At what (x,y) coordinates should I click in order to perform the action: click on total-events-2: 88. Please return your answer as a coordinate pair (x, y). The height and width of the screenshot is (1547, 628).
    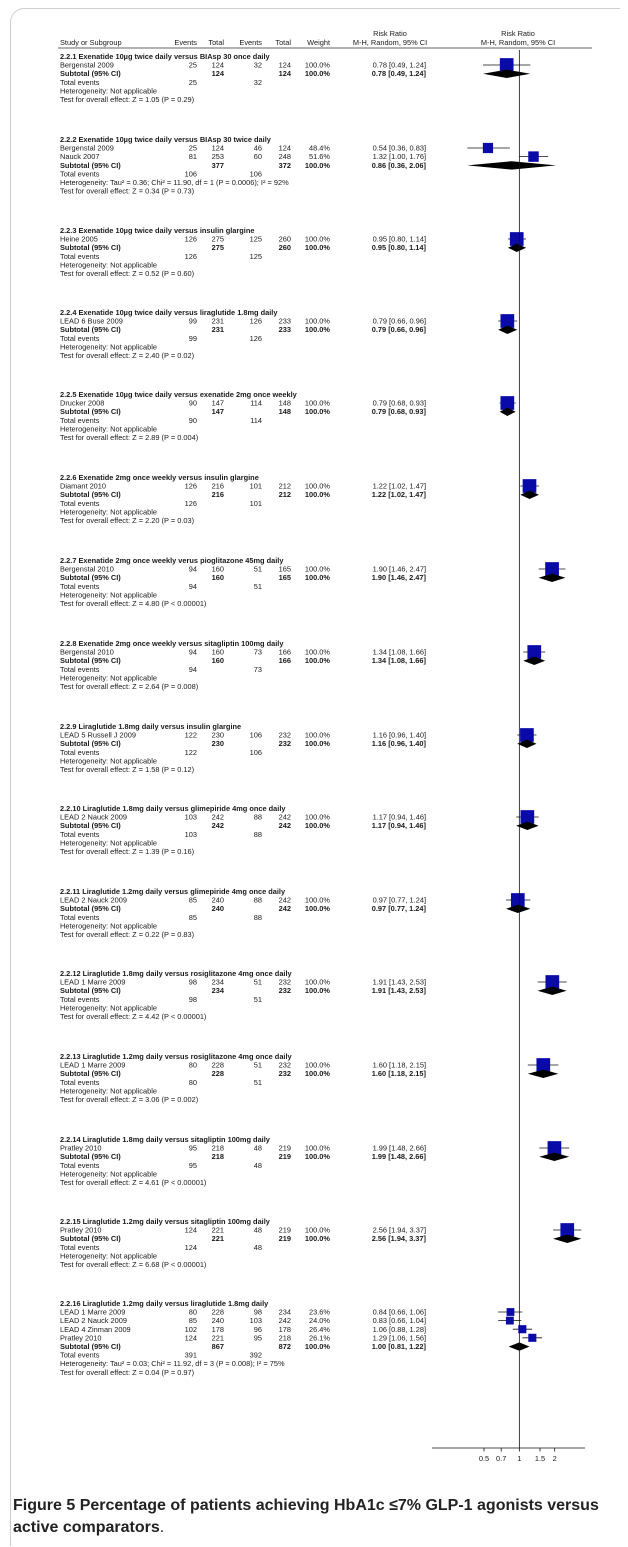
    Looking at the image, I should click on (258, 917).